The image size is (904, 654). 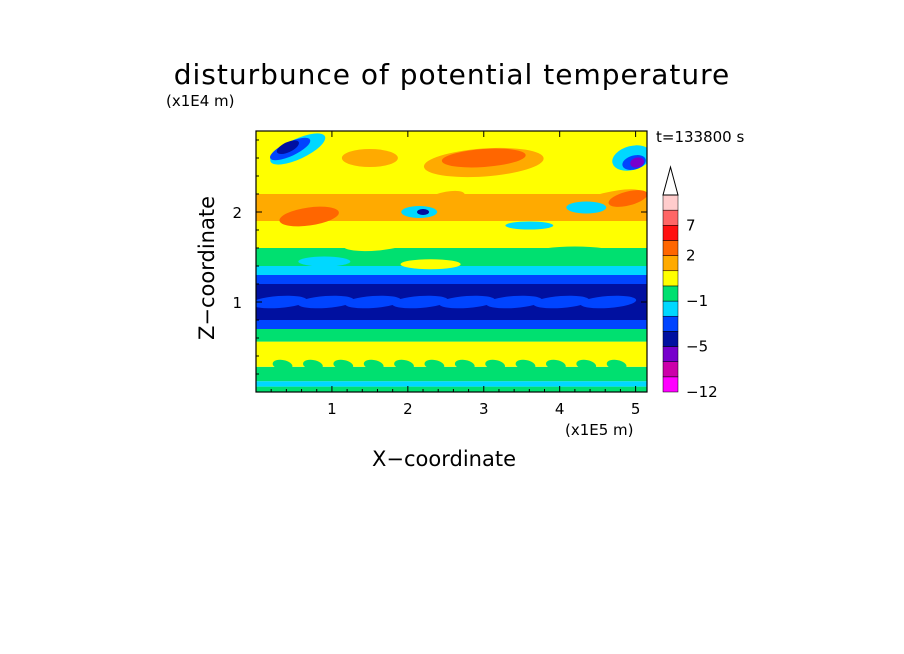 What do you see at coordinates (702, 392) in the screenshot?
I see `colorbar-tick-label: −12` at bounding box center [702, 392].